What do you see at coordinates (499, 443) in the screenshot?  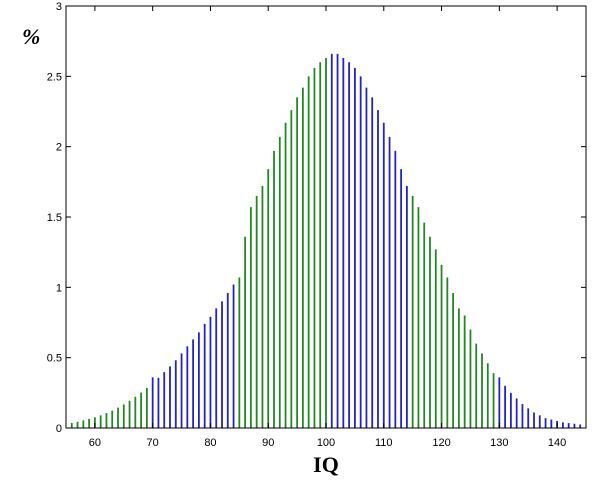 I see `x-tick-label: 130` at bounding box center [499, 443].